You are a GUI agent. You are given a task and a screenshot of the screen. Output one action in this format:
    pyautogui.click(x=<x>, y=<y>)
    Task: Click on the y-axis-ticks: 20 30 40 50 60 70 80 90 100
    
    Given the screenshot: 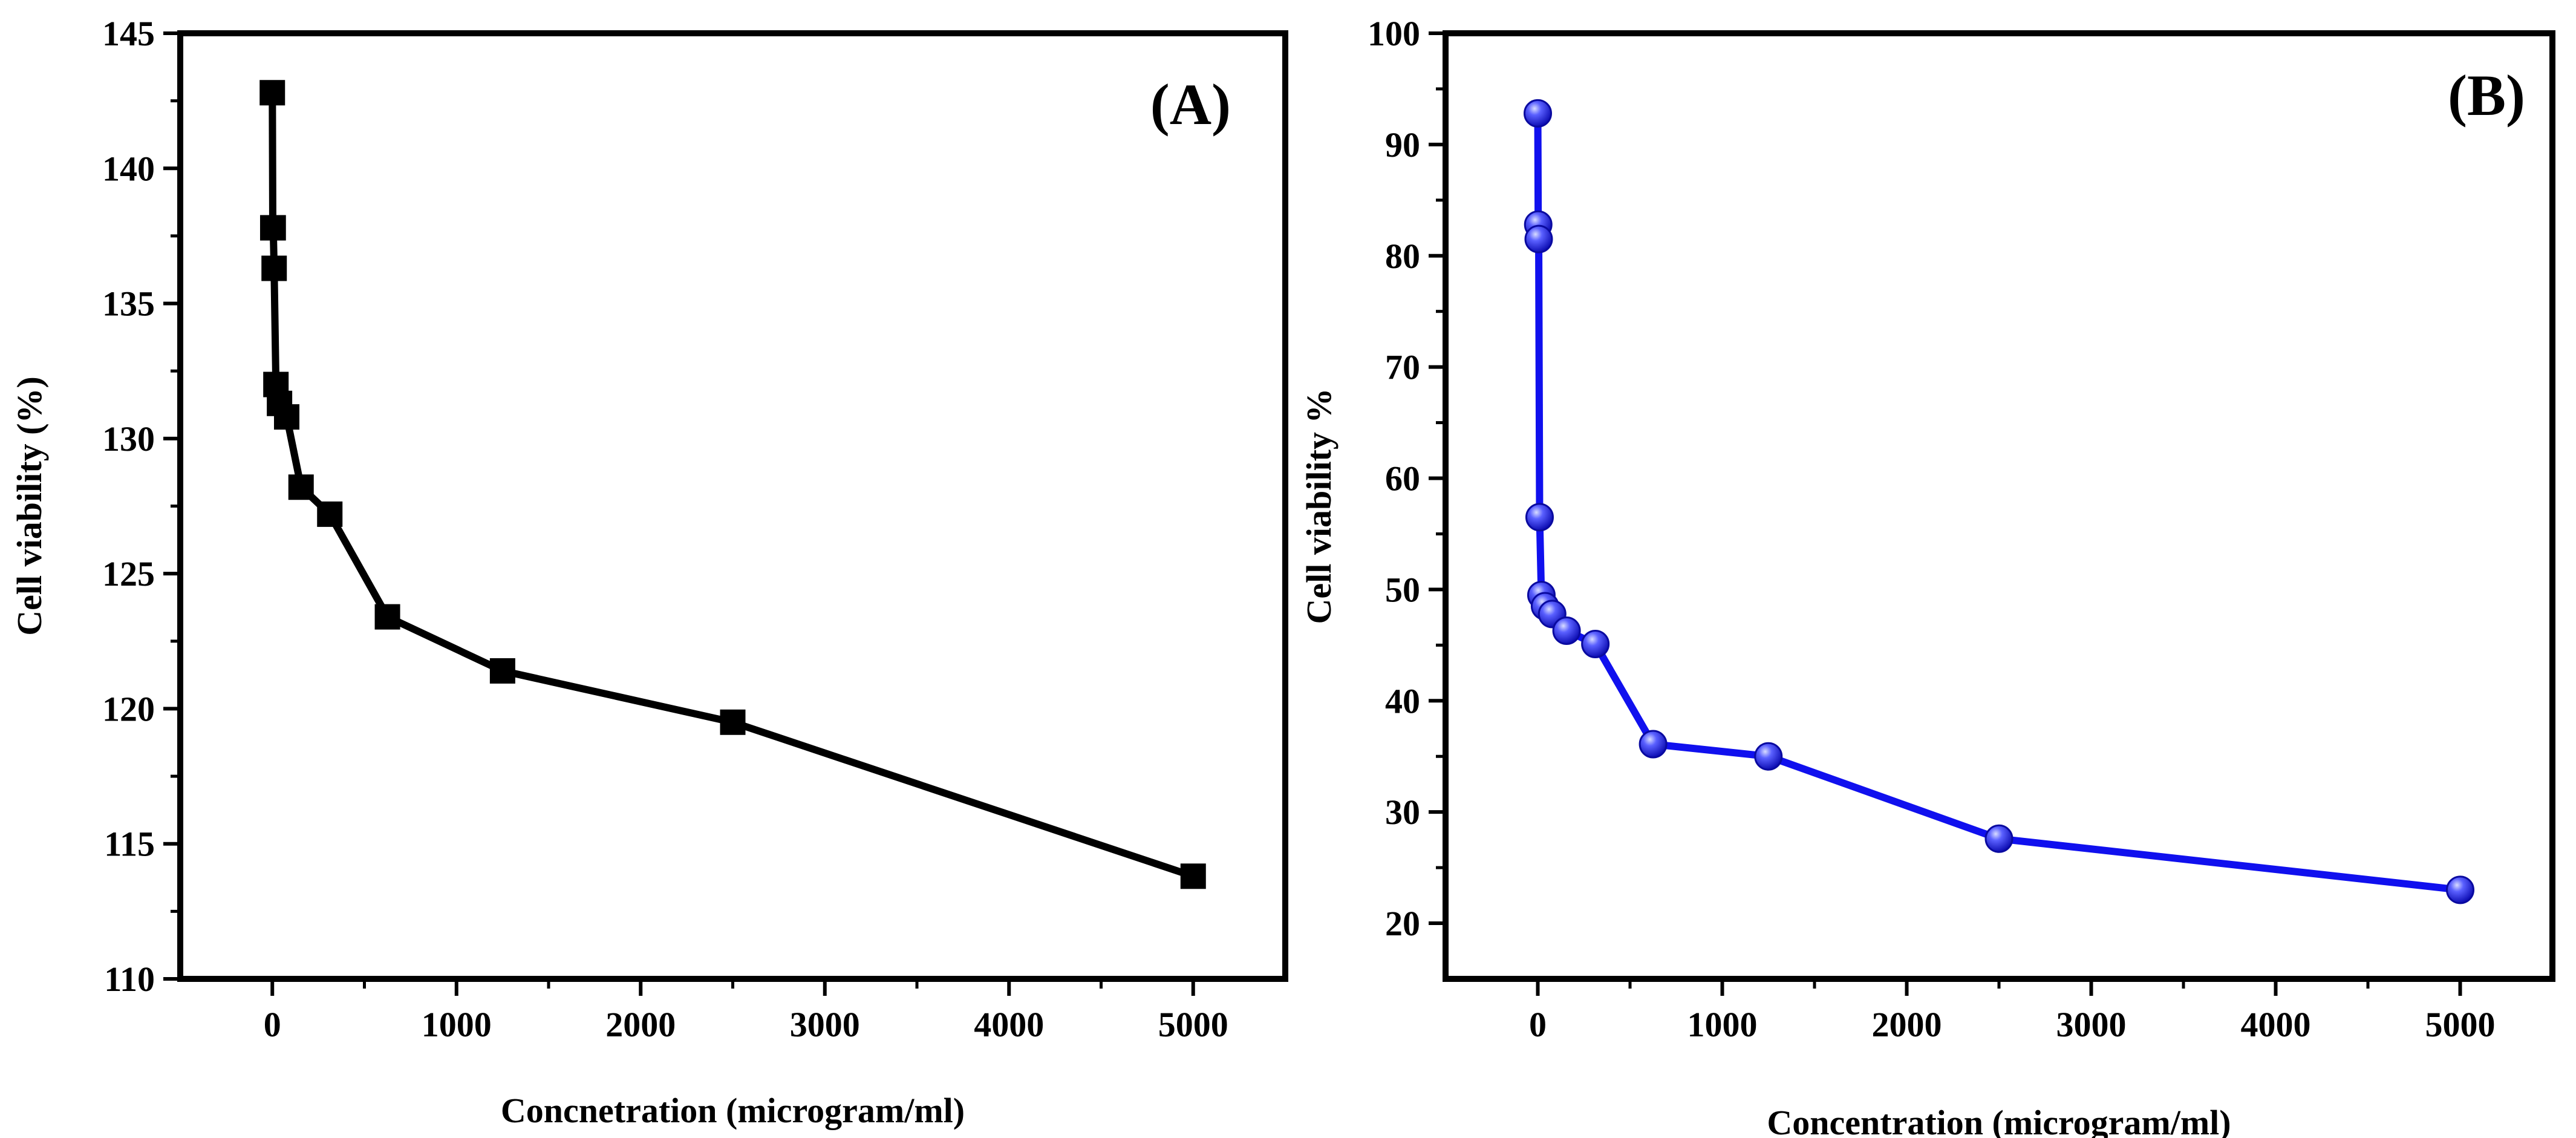 What is the action you would take?
    pyautogui.click(x=1407, y=478)
    